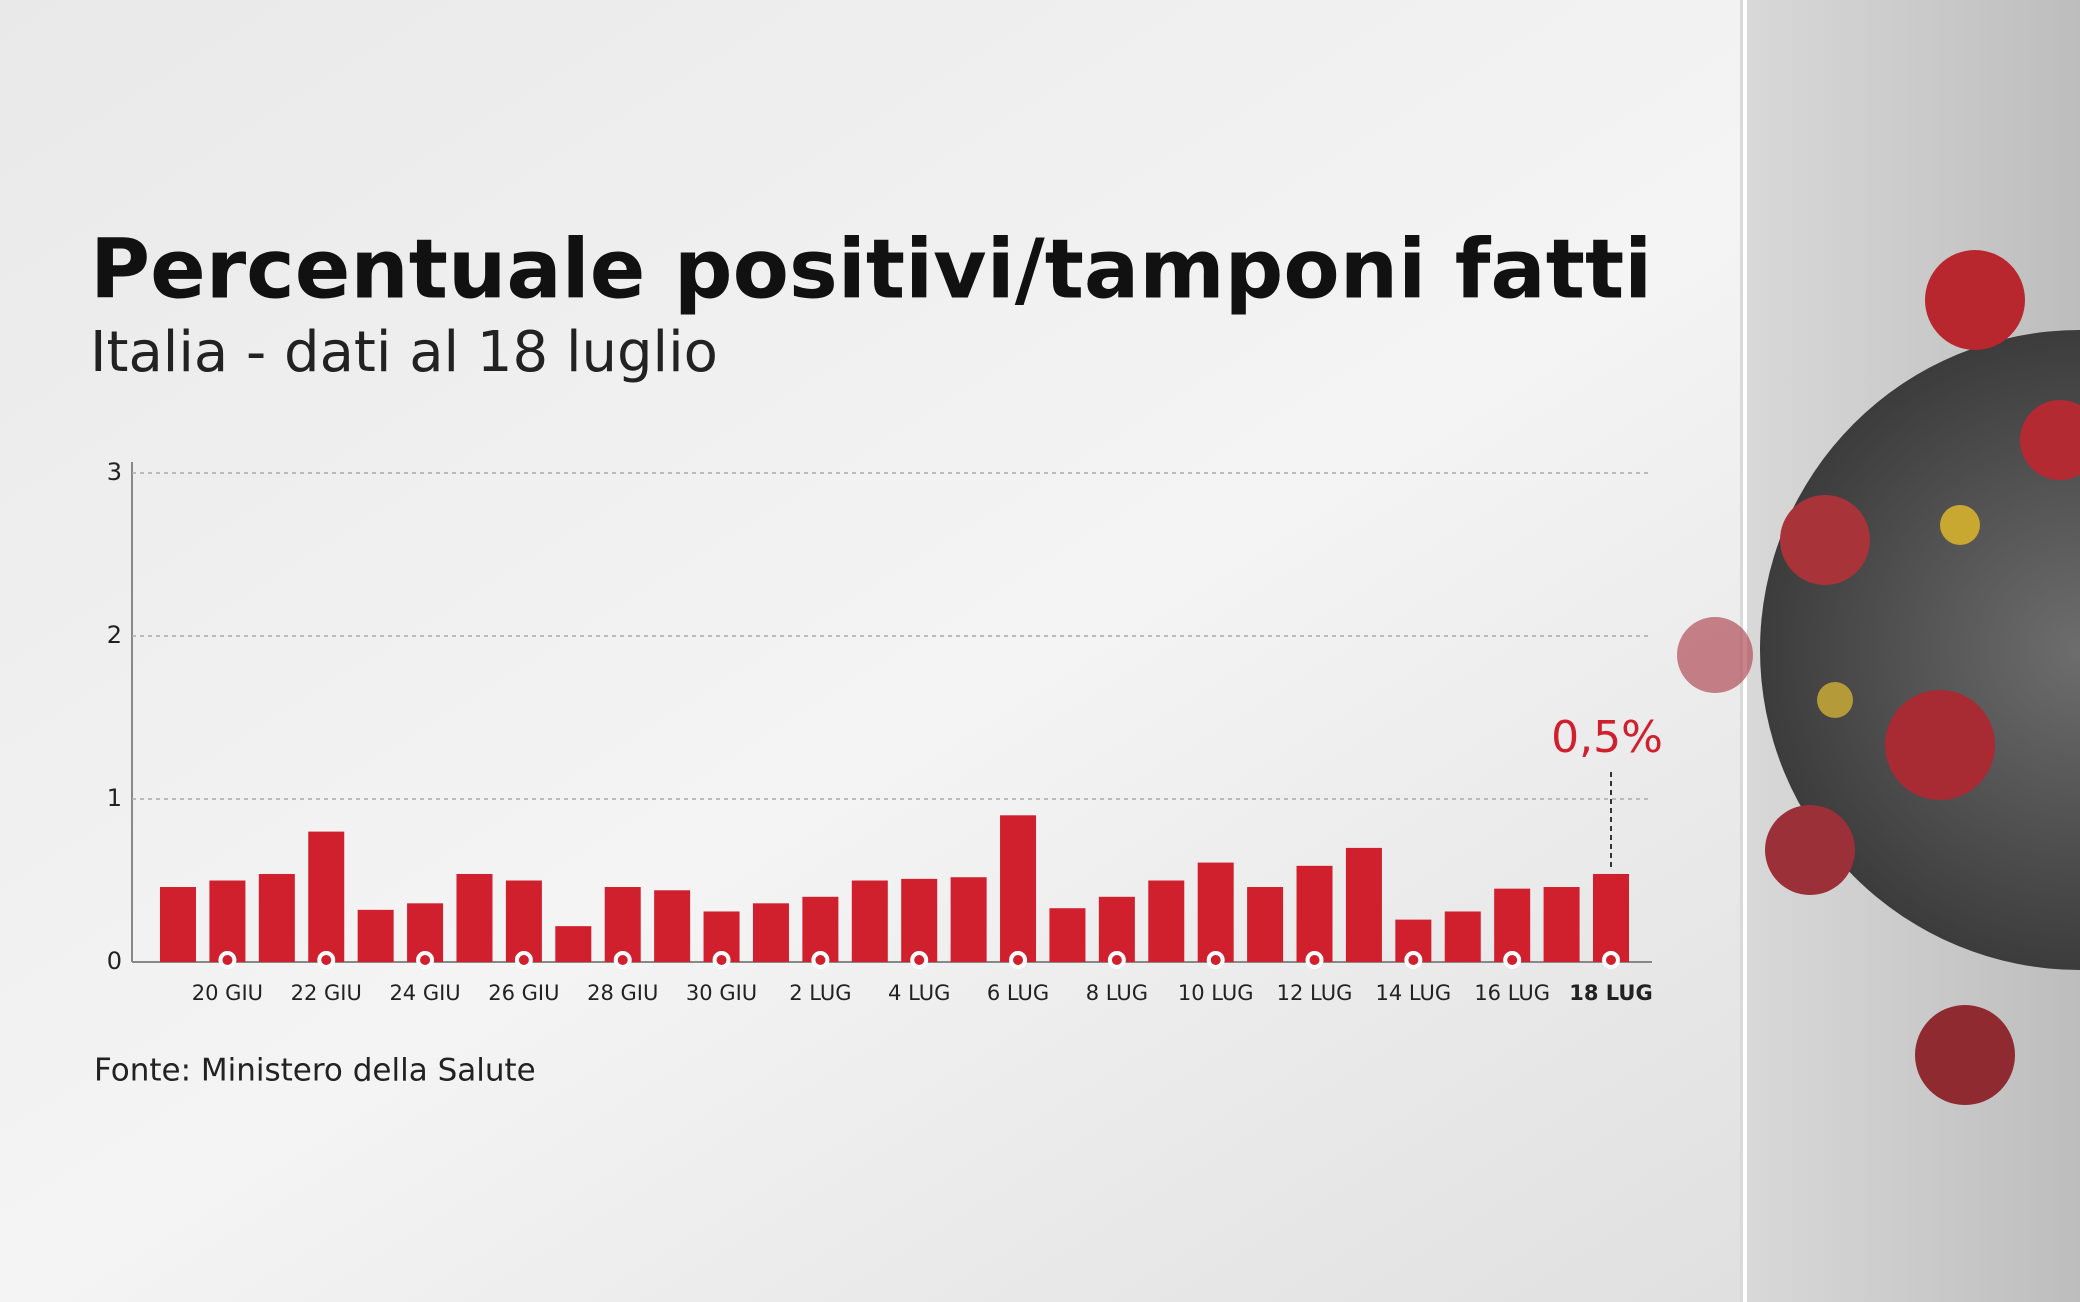 The image size is (2080, 1302). Describe the element at coordinates (1018, 993) in the screenshot. I see `x-tick-label: 6 LUG` at that location.